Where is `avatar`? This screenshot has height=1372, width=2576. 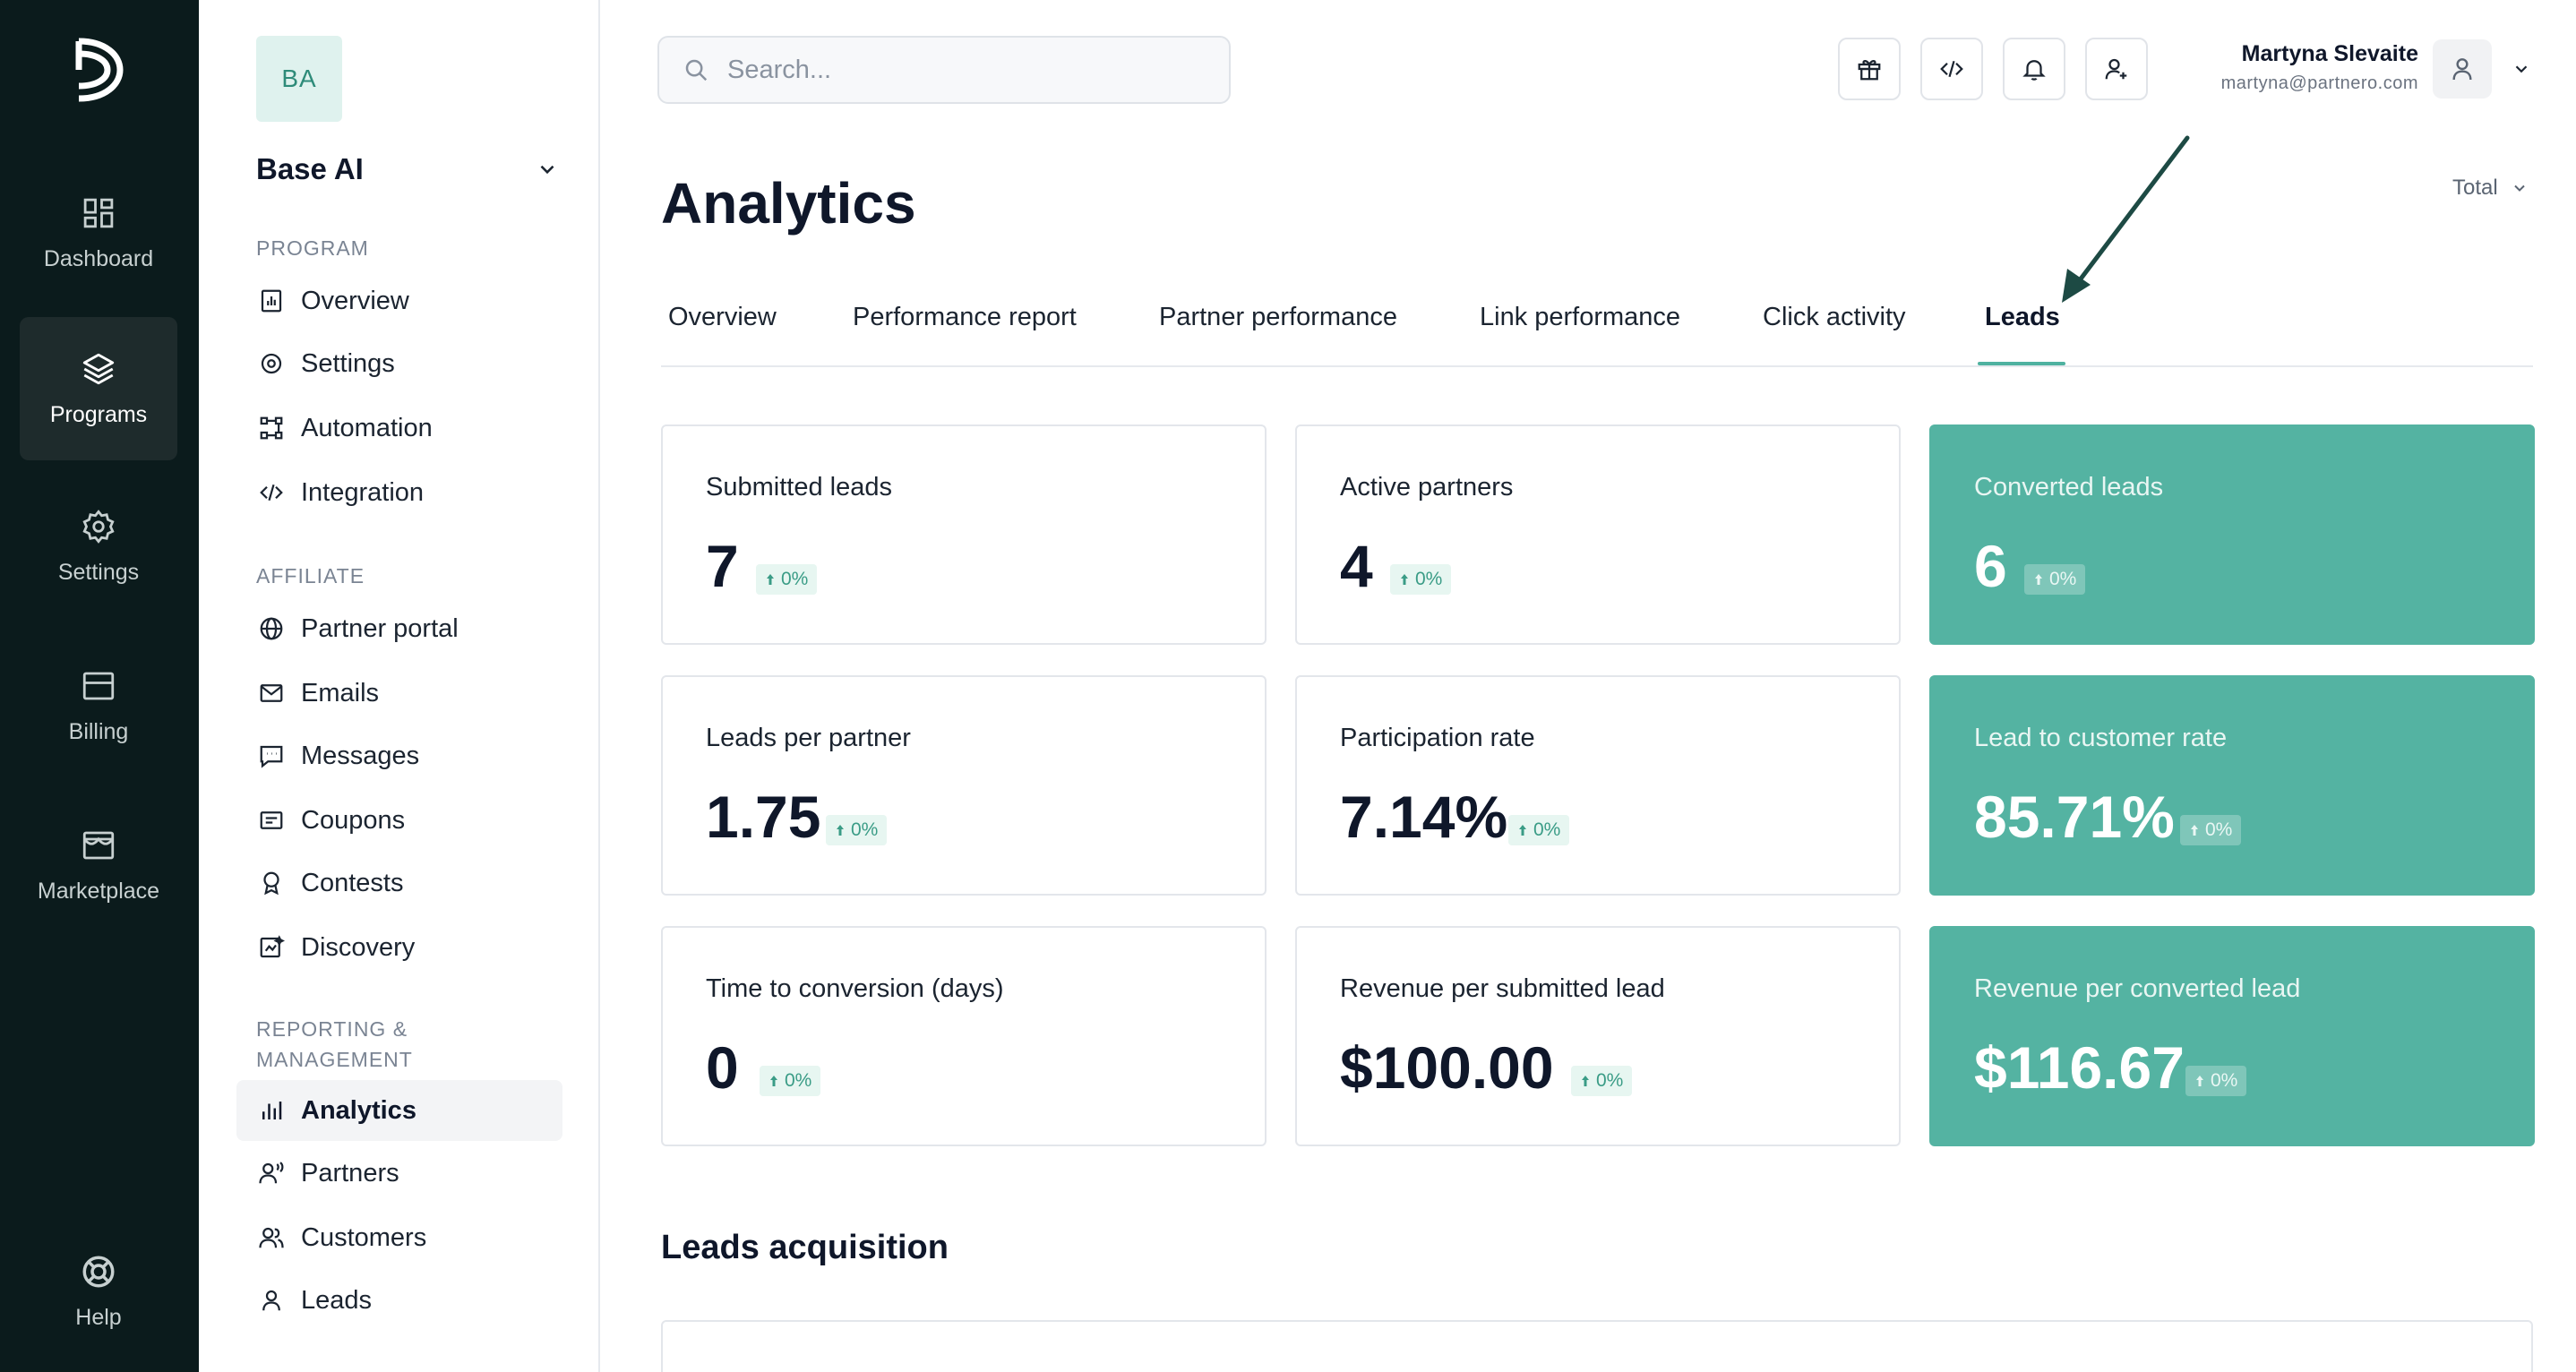
avatar is located at coordinates (2462, 69).